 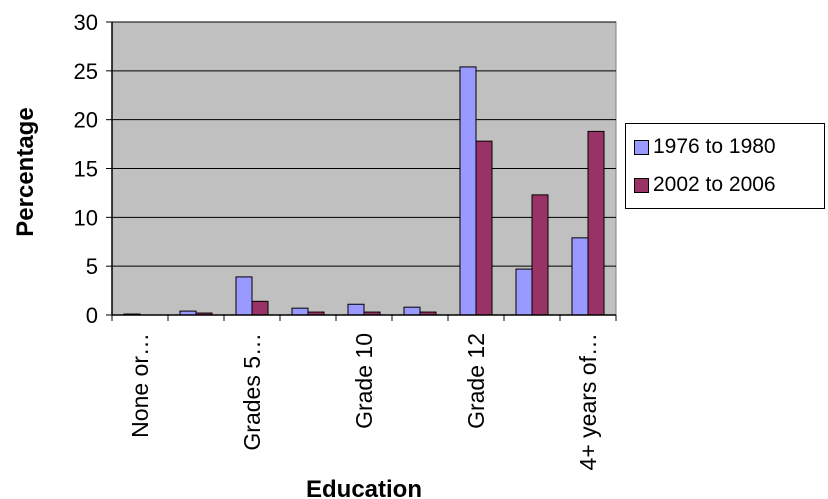 What do you see at coordinates (714, 146) in the screenshot?
I see `legend-label-series-1: 1976 to 1980` at bounding box center [714, 146].